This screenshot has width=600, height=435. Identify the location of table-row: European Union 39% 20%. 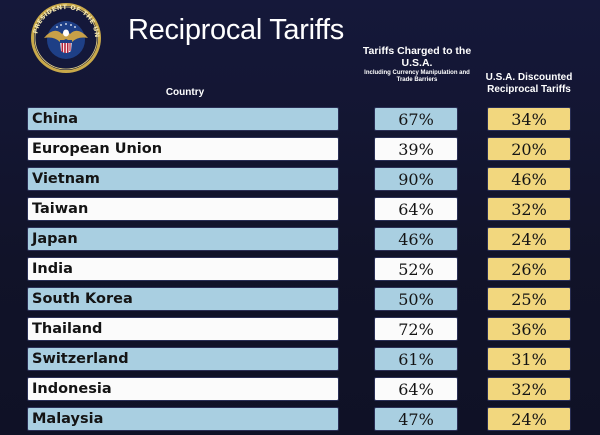
(300, 149).